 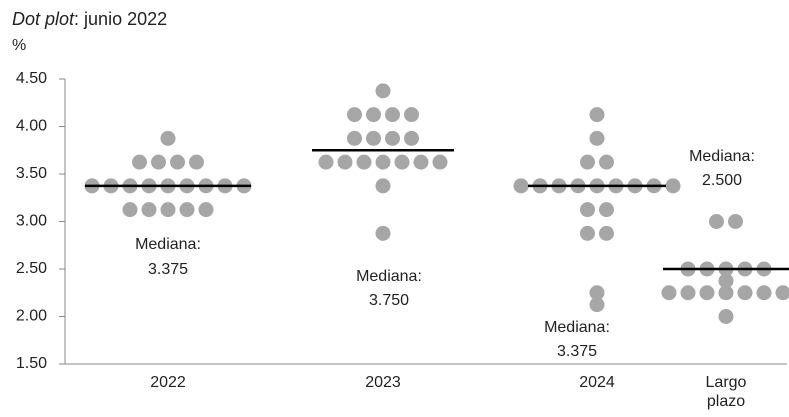 What do you see at coordinates (31, 268) in the screenshot?
I see `y-tick-label: 2.50` at bounding box center [31, 268].